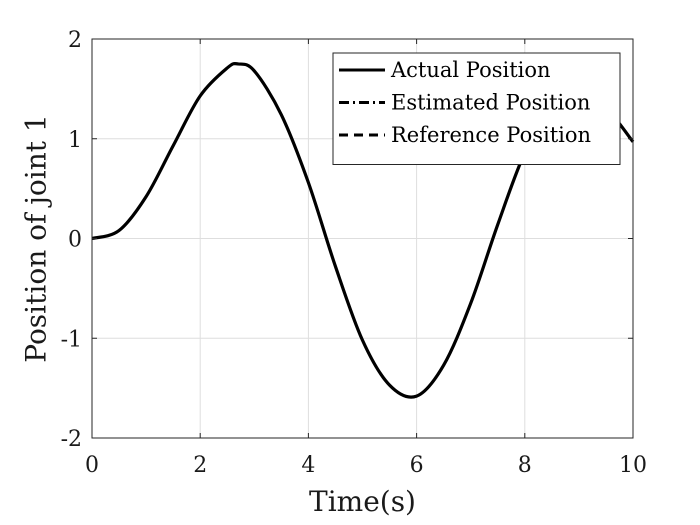 The width and height of the screenshot is (700, 525). Describe the element at coordinates (308, 465) in the screenshot. I see `x-tick-label: 4` at that location.